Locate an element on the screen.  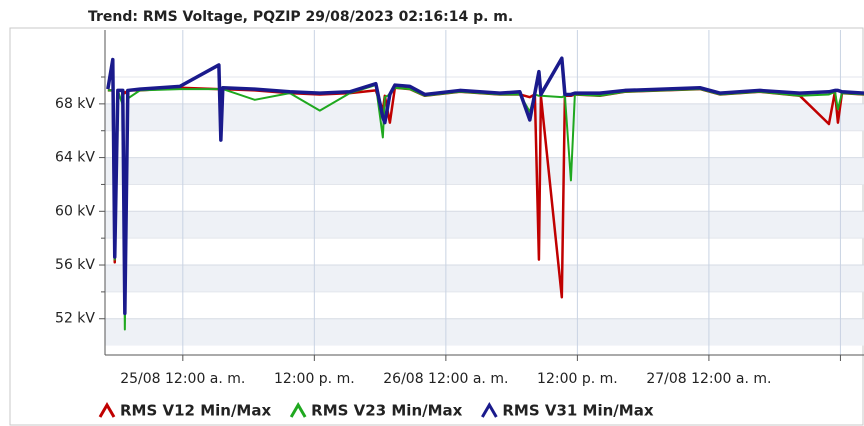
legend-label: RMS V23 Min/Max is located at coordinates (386, 411).